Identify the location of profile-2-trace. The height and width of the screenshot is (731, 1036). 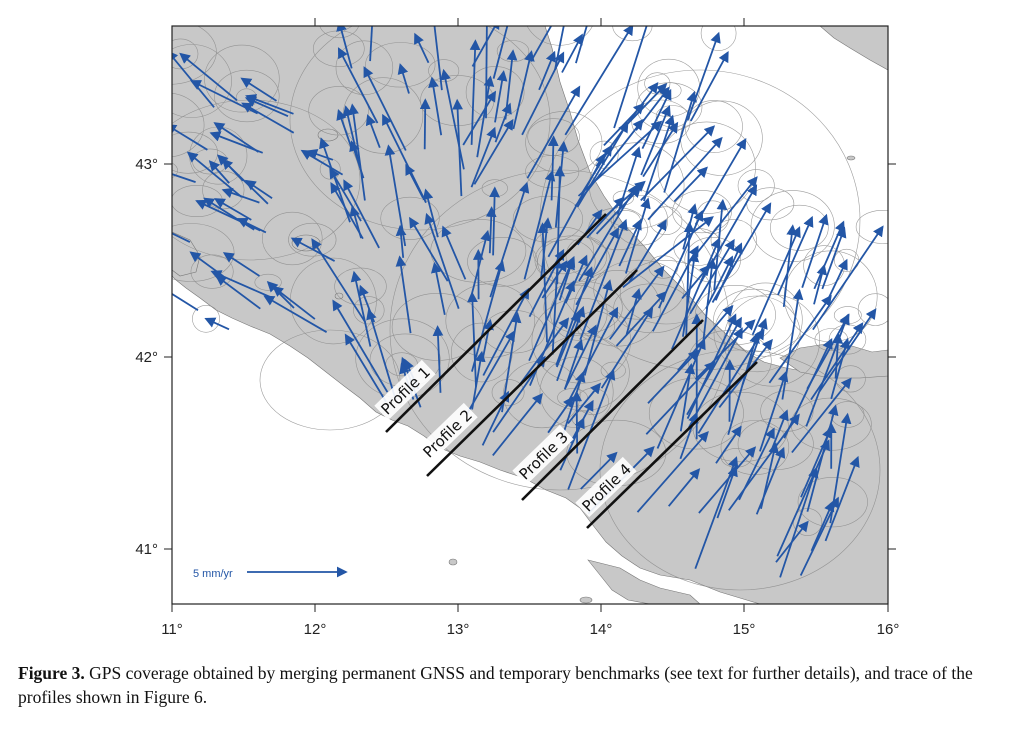
(532, 373).